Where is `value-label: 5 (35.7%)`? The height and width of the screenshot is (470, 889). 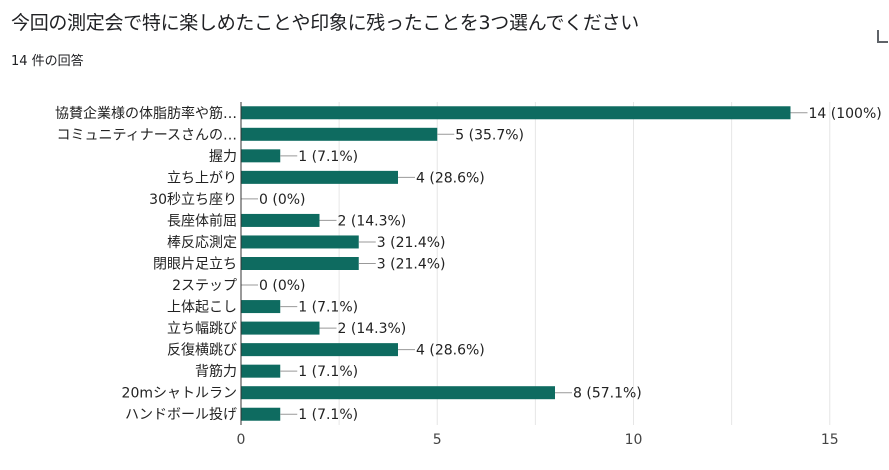 value-label: 5 (35.7%) is located at coordinates (489, 135).